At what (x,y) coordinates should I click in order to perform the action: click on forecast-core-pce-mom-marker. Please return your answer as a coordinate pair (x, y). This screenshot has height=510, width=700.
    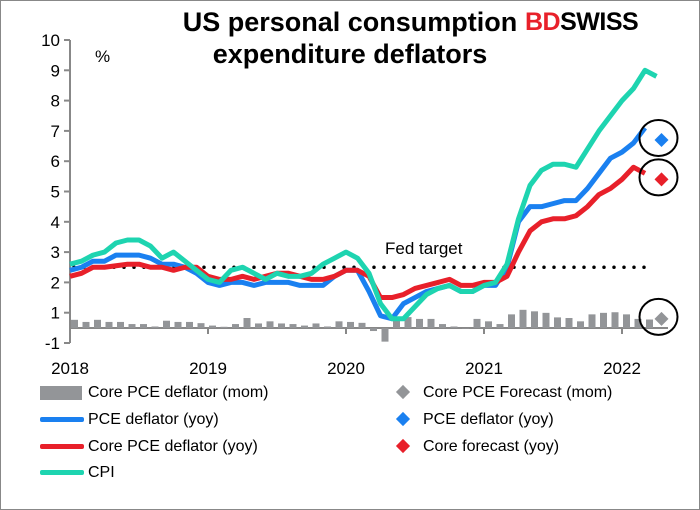
    Looking at the image, I should click on (661, 318).